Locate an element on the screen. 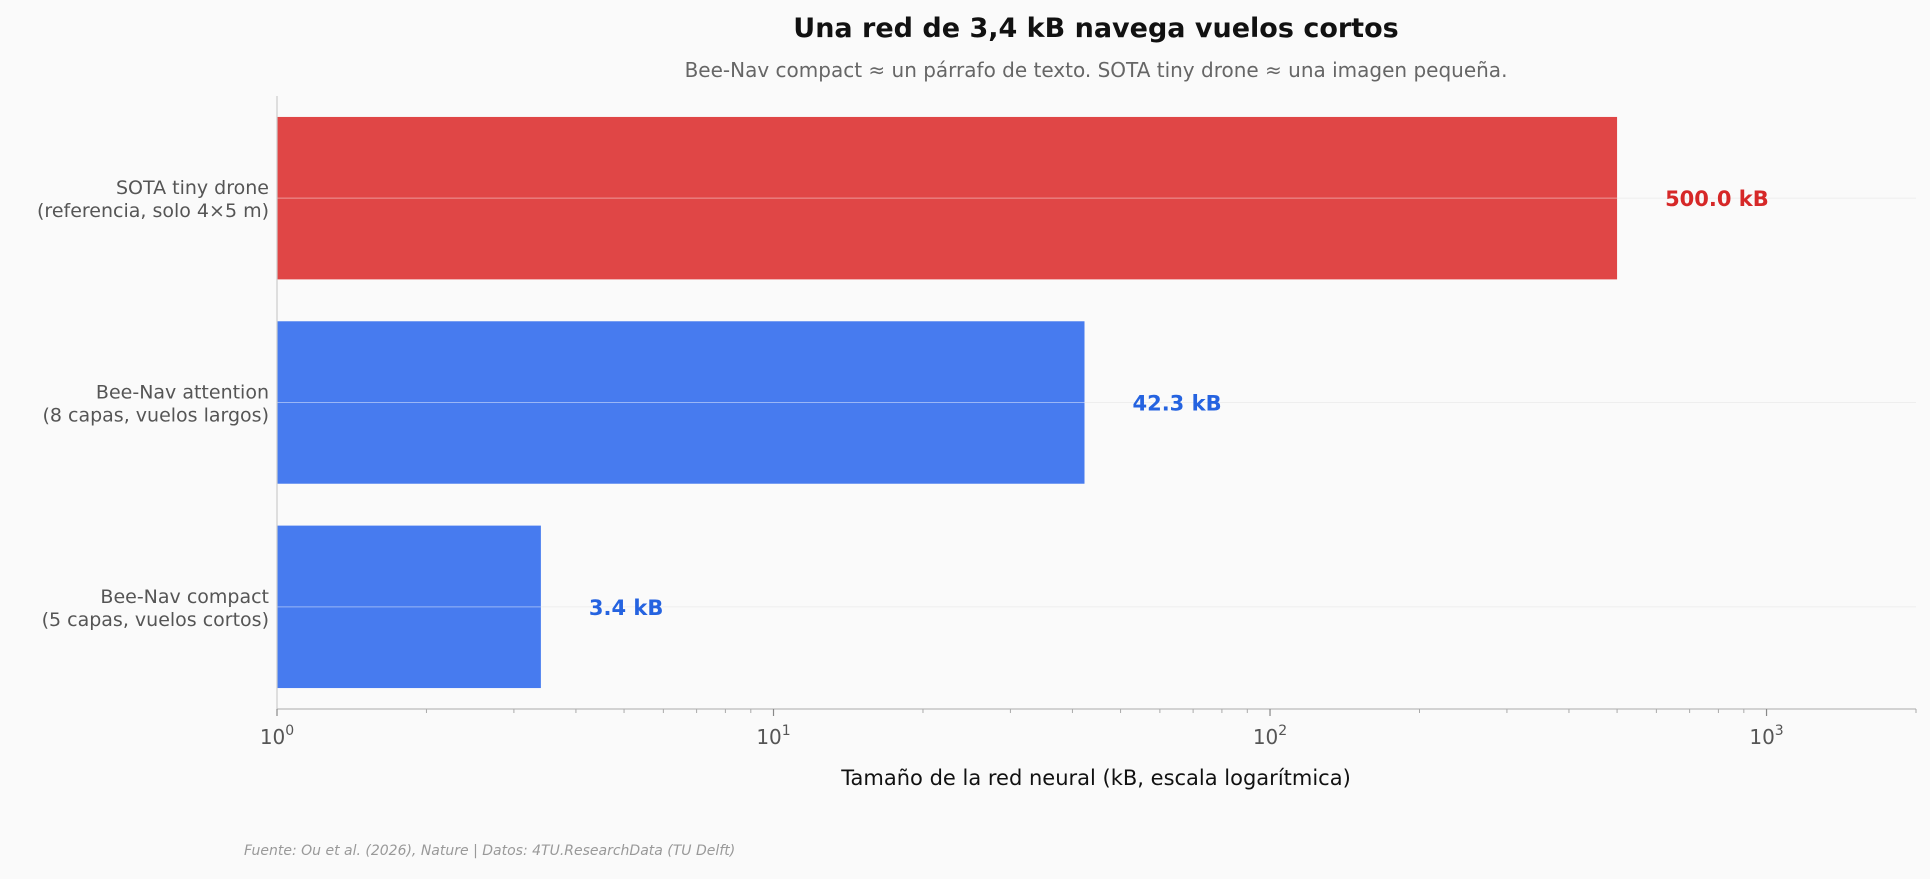 The image size is (1930, 879). x-tick-label: 10⁰ is located at coordinates (277, 736).